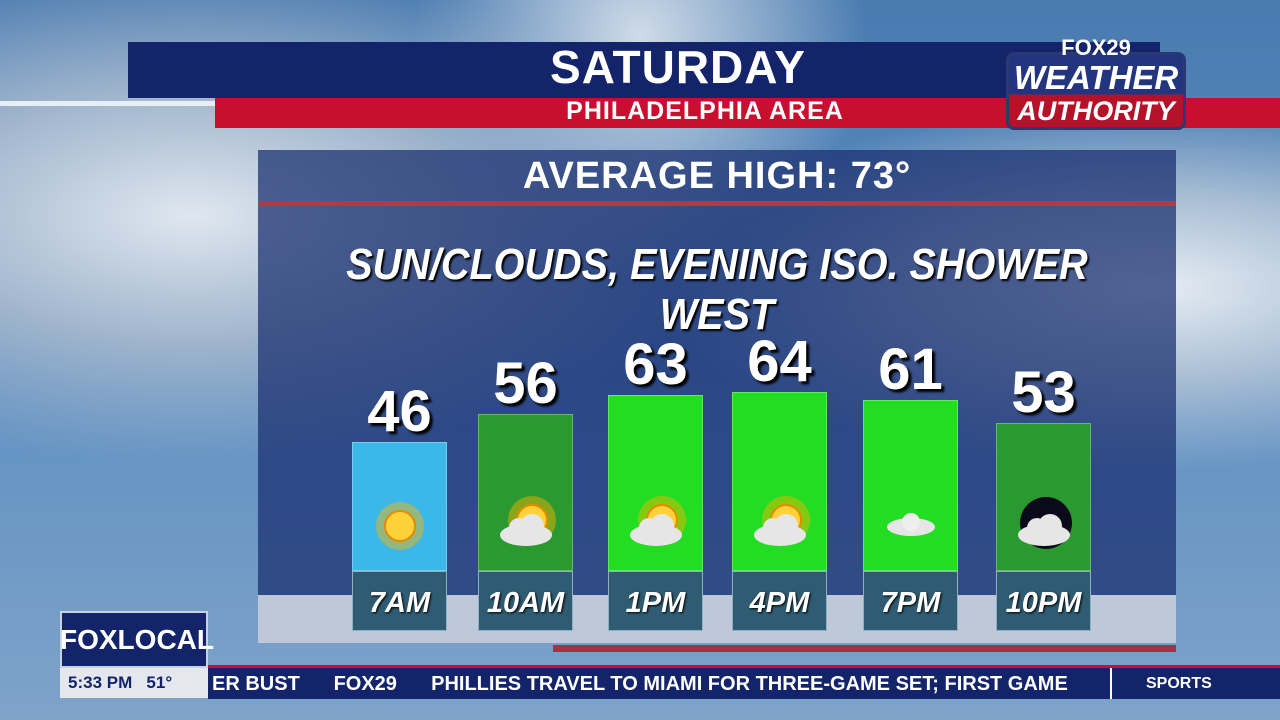 This screenshot has width=1280, height=720. What do you see at coordinates (134, 683) in the screenshot?
I see `time-temp: 5:33 PM 51°` at bounding box center [134, 683].